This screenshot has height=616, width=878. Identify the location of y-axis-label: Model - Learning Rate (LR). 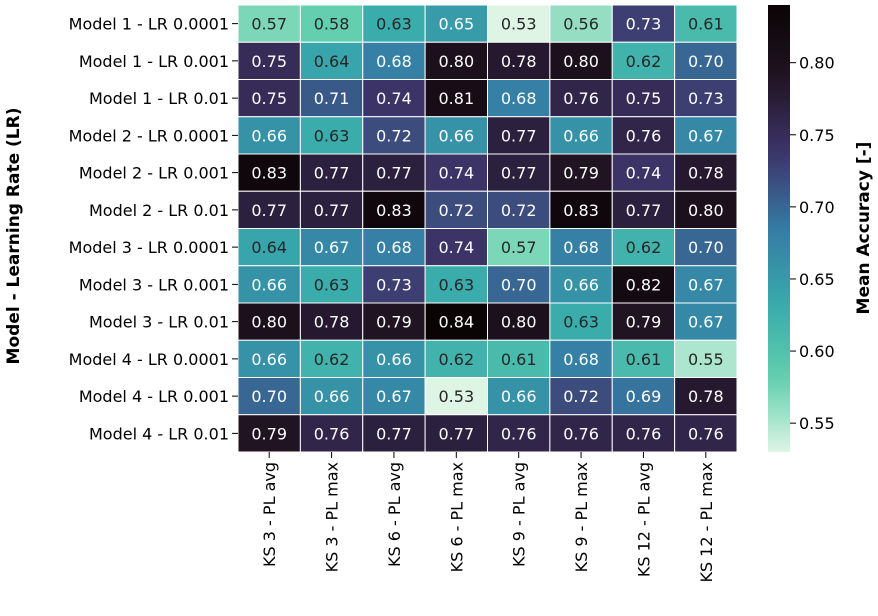
(14, 236).